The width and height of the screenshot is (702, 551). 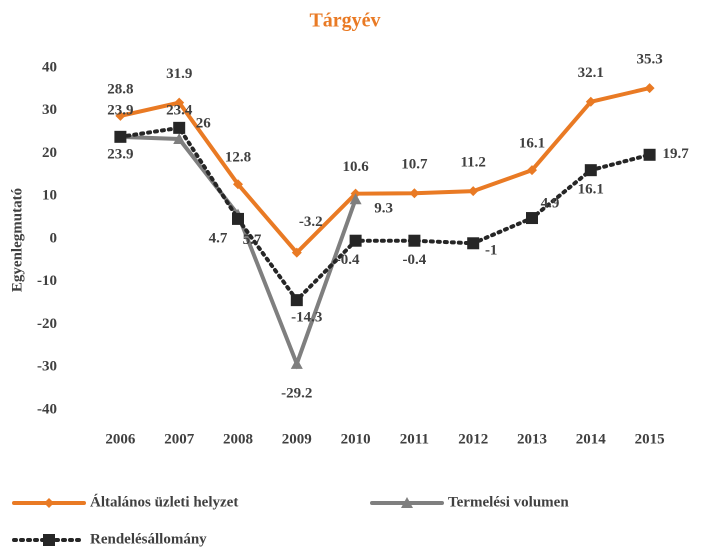 What do you see at coordinates (650, 439) in the screenshot?
I see `x-tick-label: 2015` at bounding box center [650, 439].